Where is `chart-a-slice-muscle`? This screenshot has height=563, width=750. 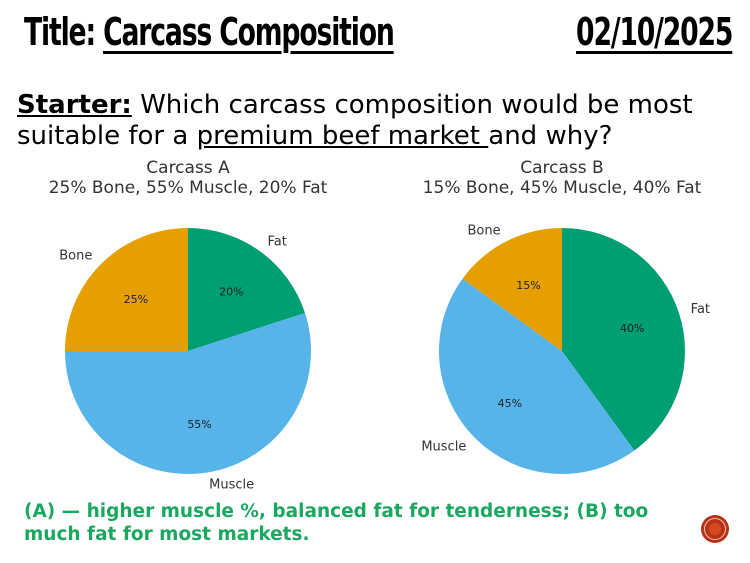
chart-a-slice-muscle is located at coordinates (188, 393).